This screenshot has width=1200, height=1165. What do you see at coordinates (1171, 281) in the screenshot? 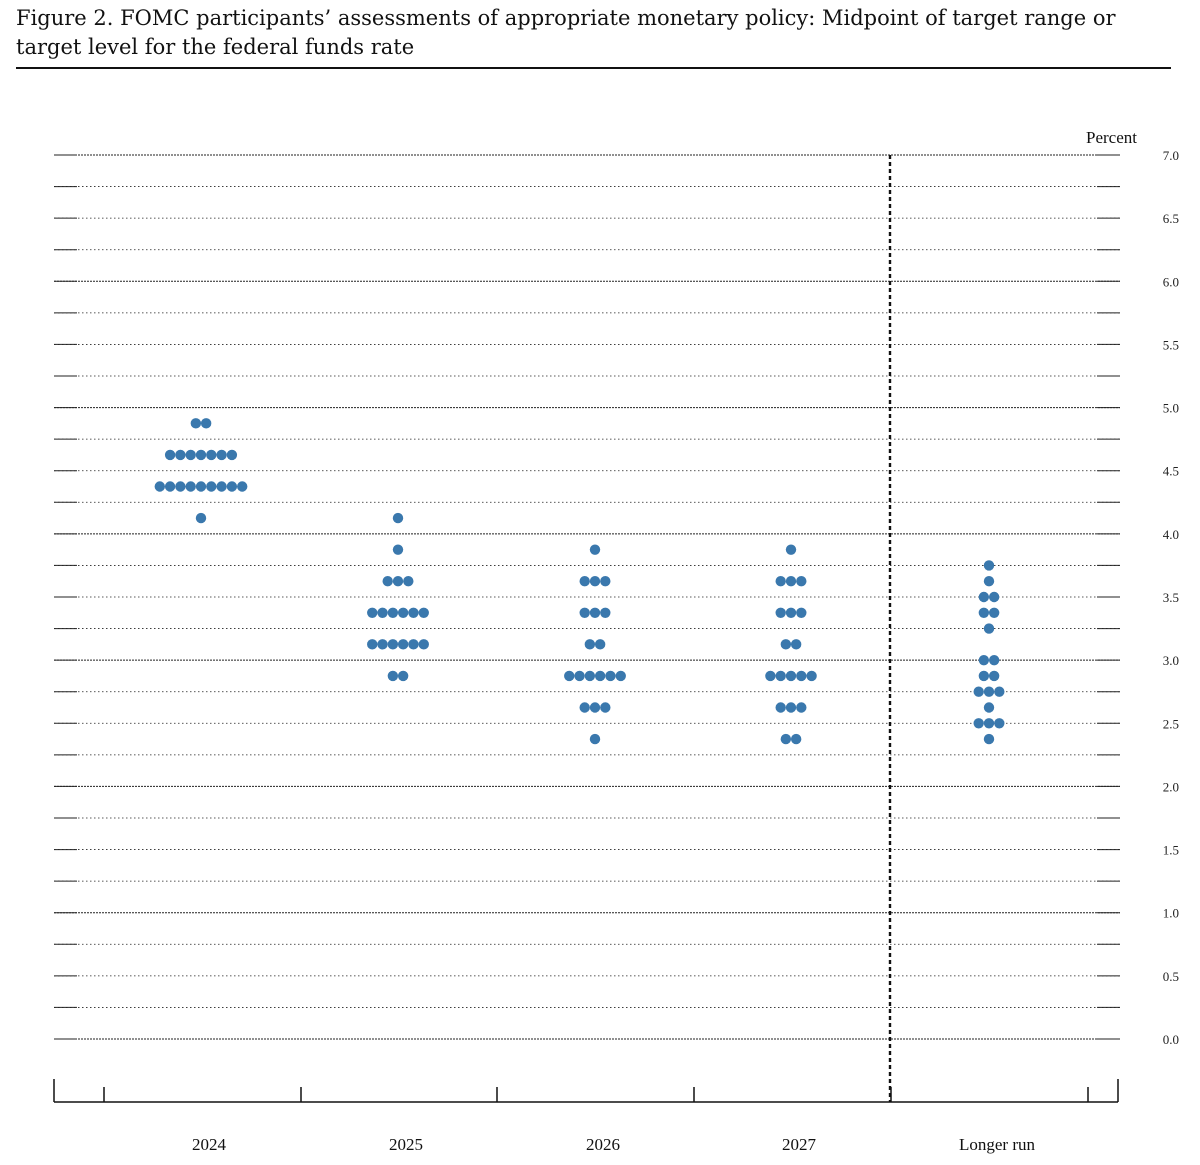
I see `y-tick-label: 6.0` at bounding box center [1171, 281].